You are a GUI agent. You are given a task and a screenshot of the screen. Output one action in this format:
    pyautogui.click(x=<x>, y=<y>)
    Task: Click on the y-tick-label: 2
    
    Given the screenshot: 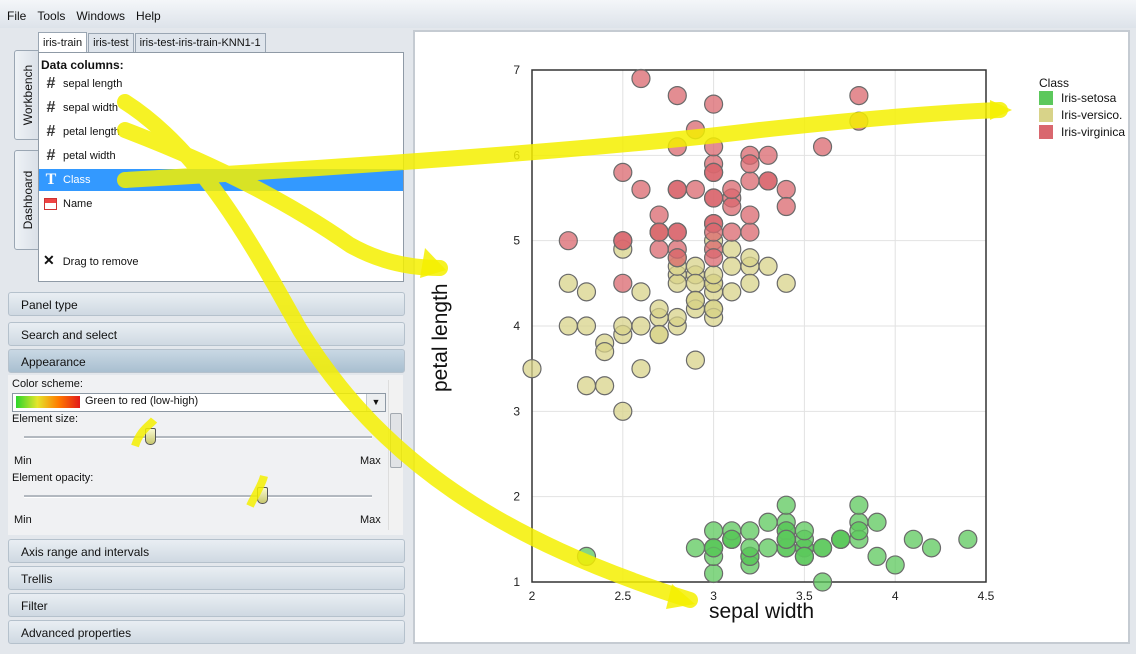 What is the action you would take?
    pyautogui.click(x=516, y=497)
    